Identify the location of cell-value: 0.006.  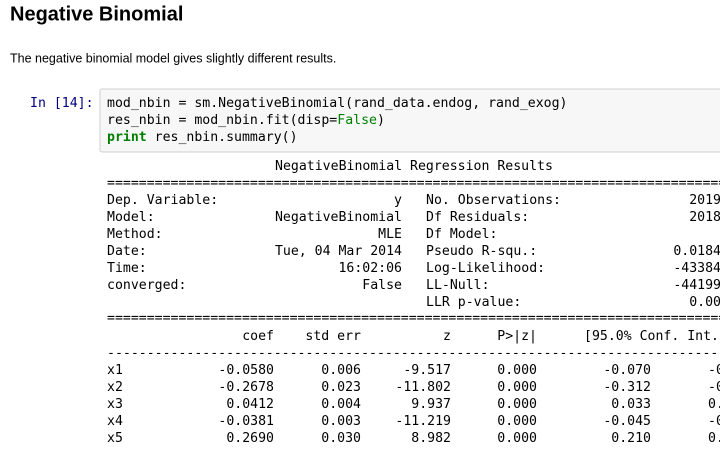
(341, 370).